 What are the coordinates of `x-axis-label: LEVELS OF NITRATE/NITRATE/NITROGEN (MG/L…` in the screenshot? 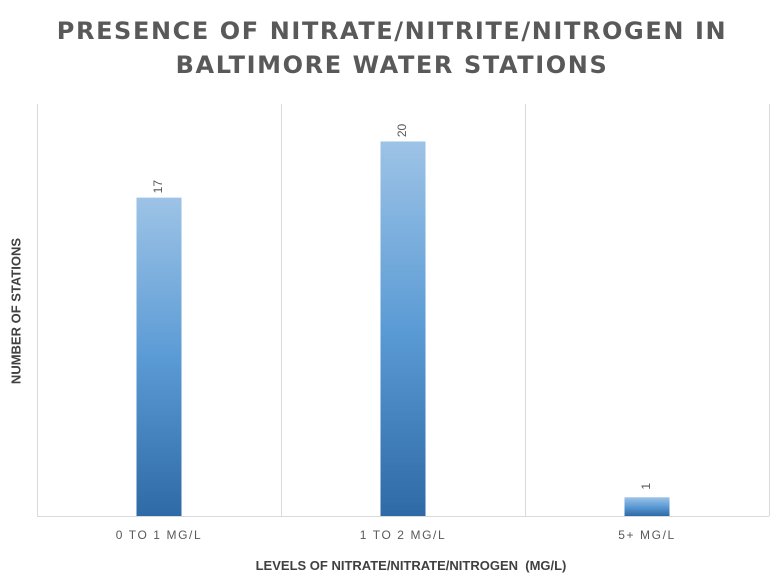 It's located at (411, 565).